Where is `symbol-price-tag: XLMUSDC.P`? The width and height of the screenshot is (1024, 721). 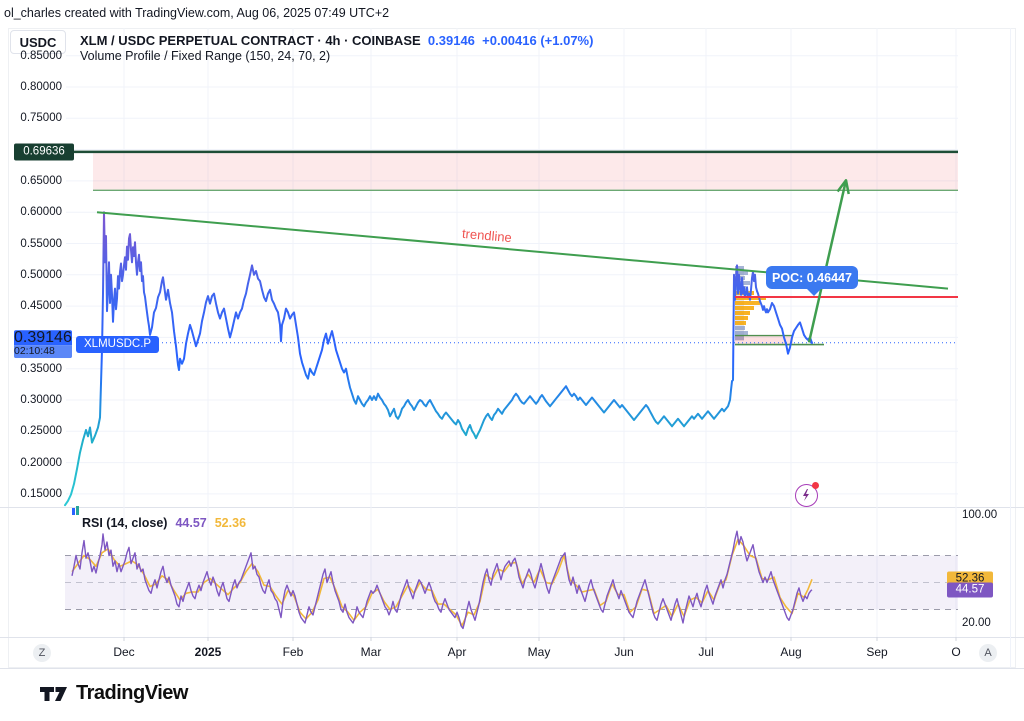
symbol-price-tag: XLMUSDC.P is located at coordinates (118, 344).